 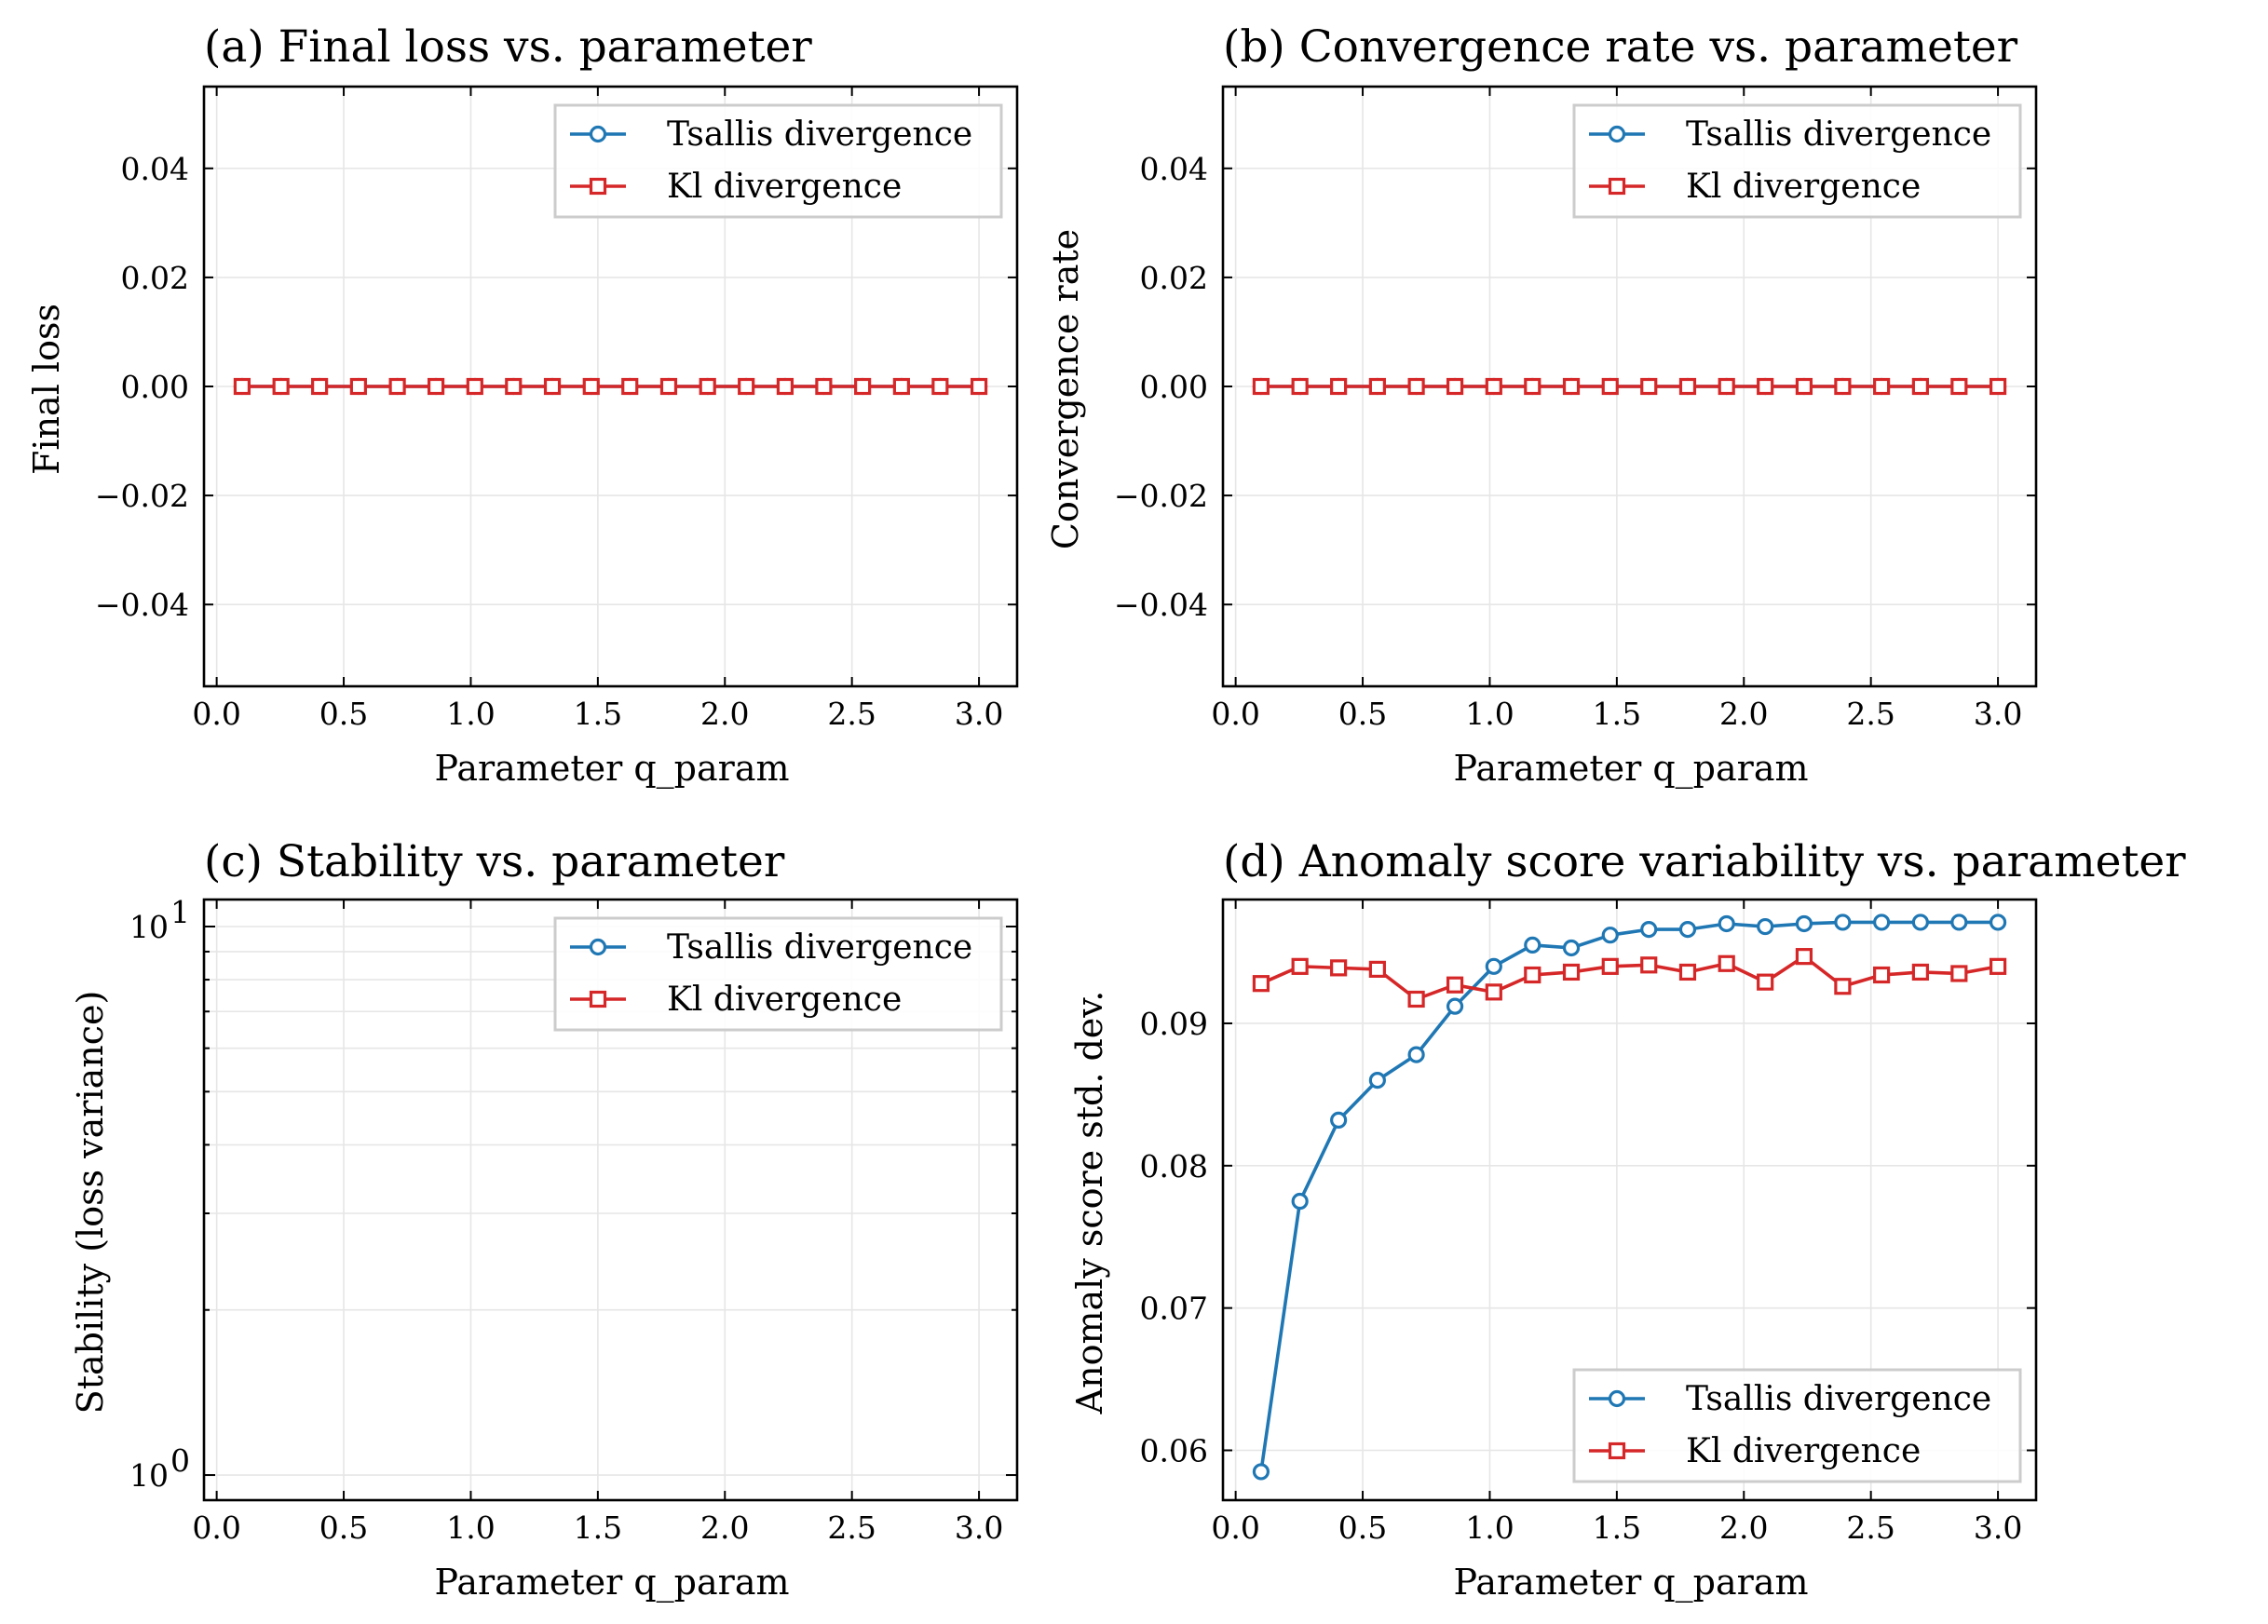 I want to click on y-tick-label: 10, so click(x=149, y=1475).